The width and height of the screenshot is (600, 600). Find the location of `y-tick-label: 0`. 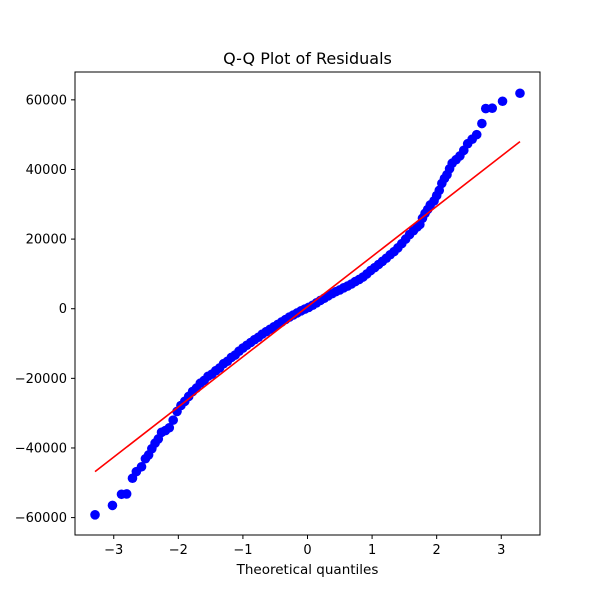

y-tick-label: 0 is located at coordinates (63, 309).